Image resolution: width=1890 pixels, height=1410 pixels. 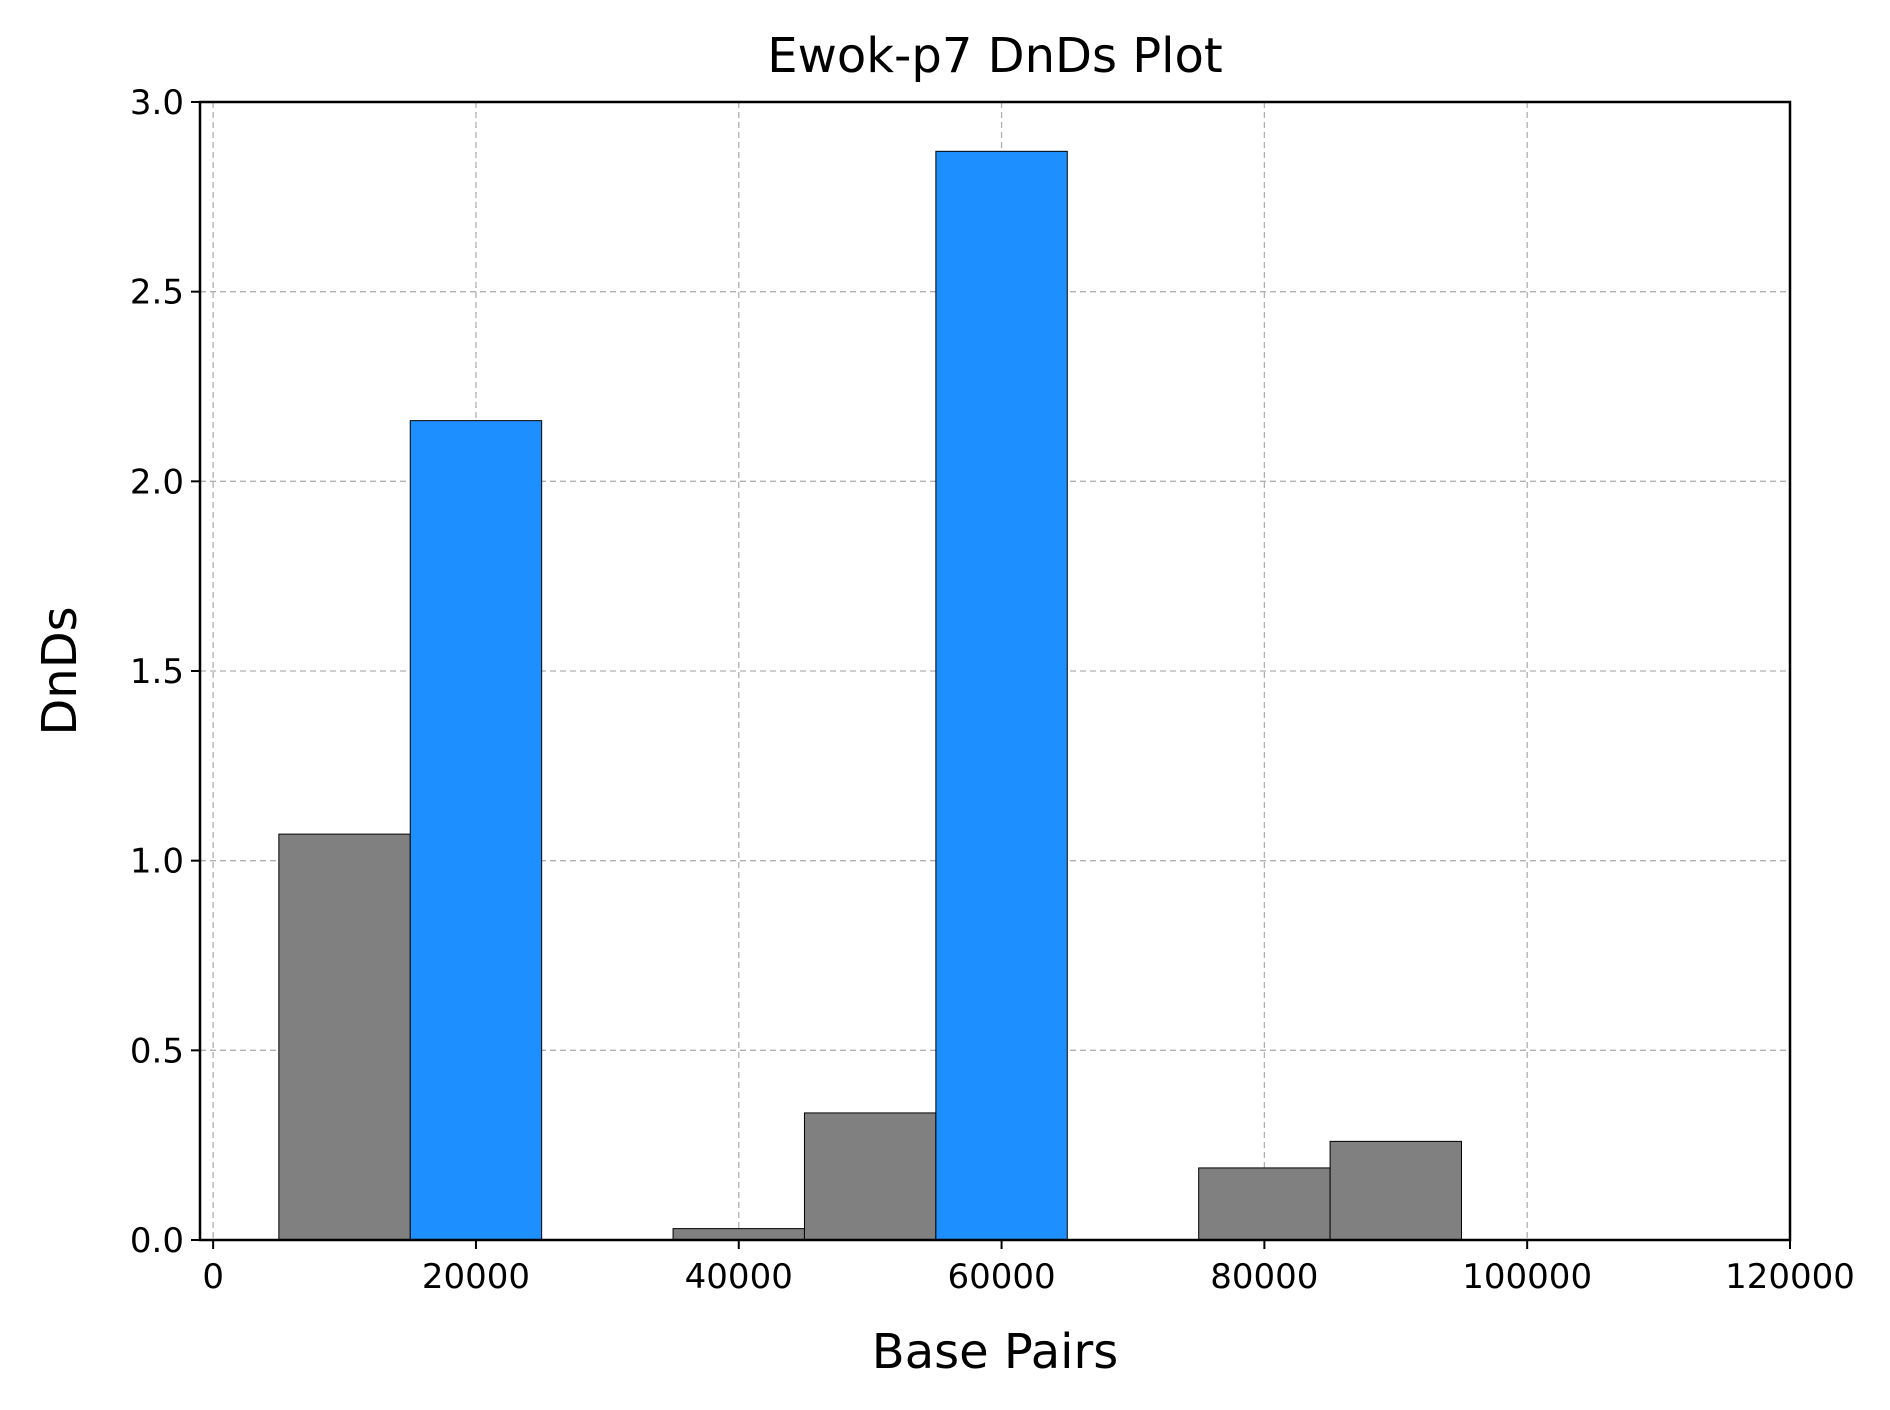 What do you see at coordinates (213, 1277) in the screenshot?
I see `x-tick-label: 0` at bounding box center [213, 1277].